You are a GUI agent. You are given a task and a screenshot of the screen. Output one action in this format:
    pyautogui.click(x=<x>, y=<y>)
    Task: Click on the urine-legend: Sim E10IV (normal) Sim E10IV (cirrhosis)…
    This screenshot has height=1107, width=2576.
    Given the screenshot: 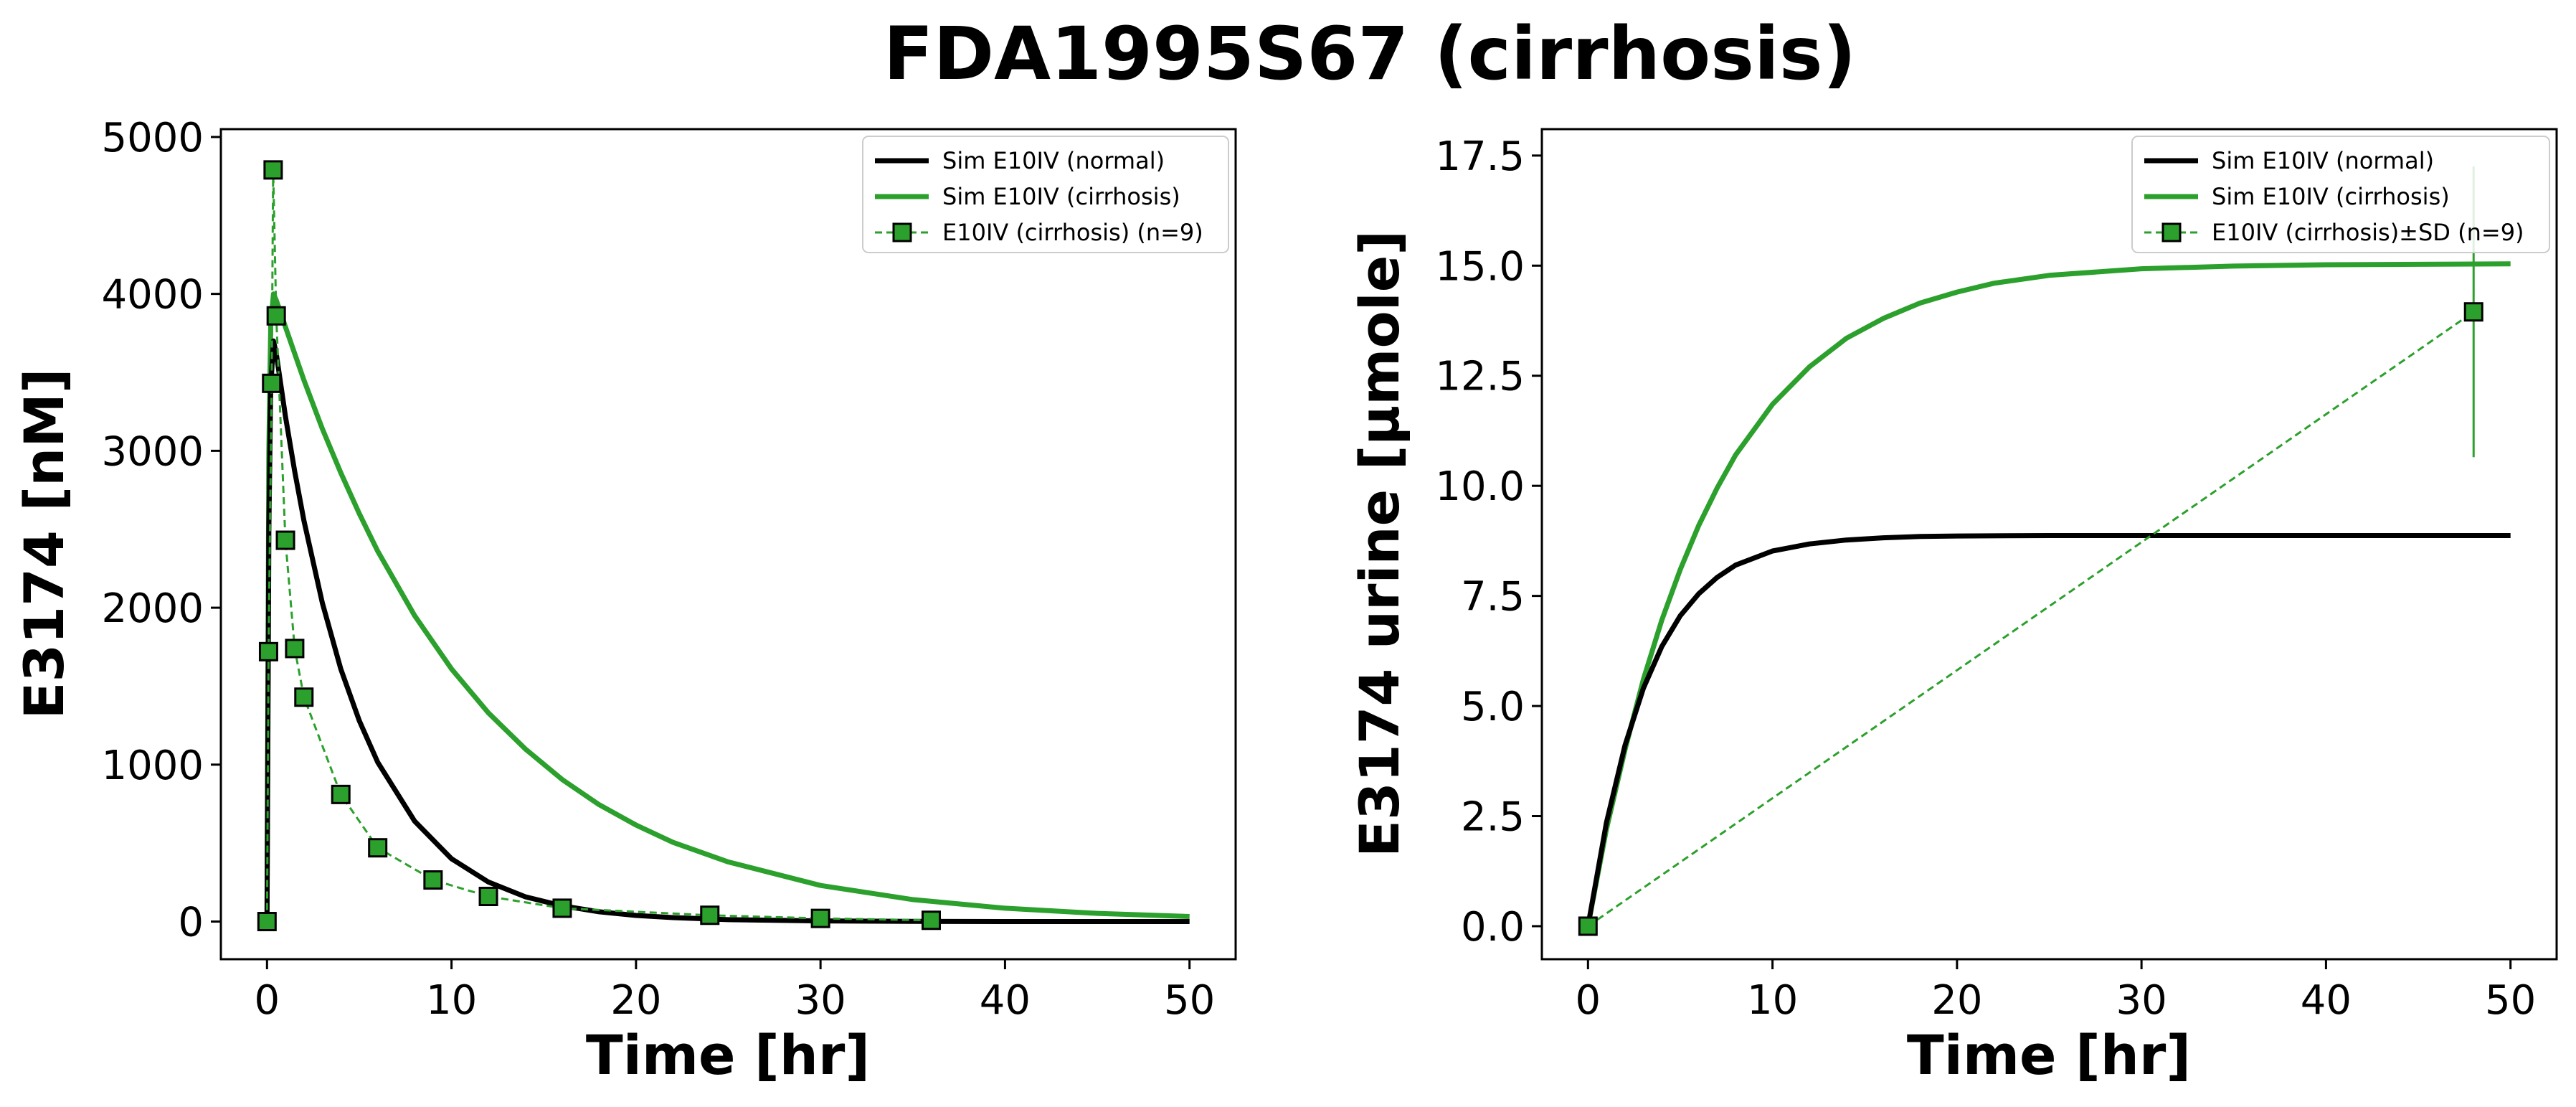 What is the action you would take?
    pyautogui.click(x=2340, y=194)
    